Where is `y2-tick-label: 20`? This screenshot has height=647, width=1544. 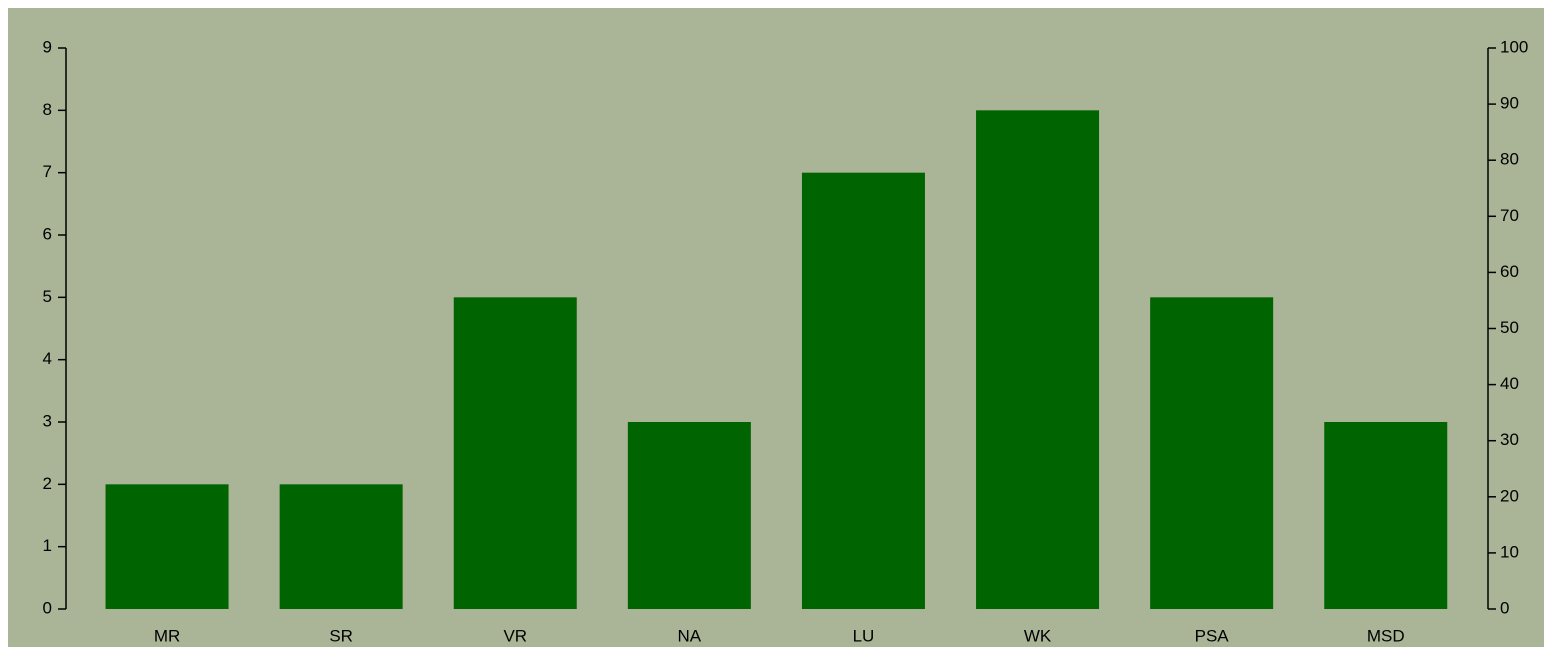 y2-tick-label: 20 is located at coordinates (1509, 495).